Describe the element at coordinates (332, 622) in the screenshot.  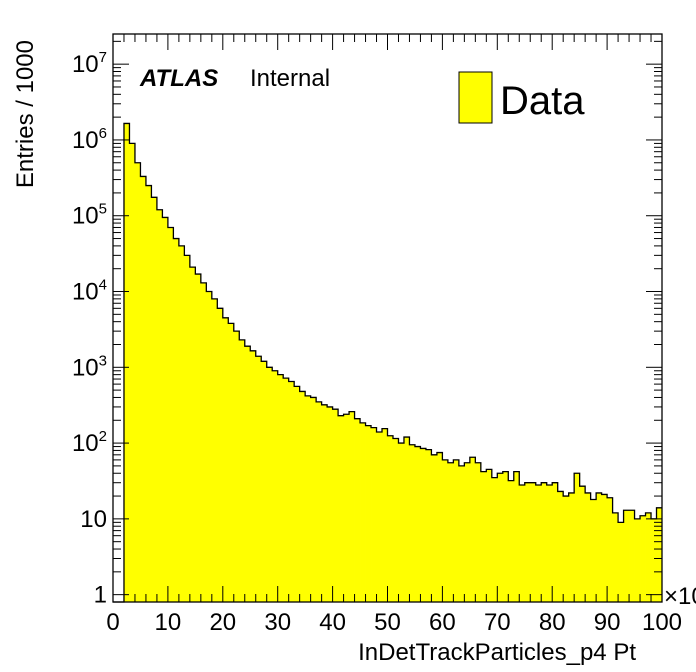
I see `x-tick-label: 40` at that location.